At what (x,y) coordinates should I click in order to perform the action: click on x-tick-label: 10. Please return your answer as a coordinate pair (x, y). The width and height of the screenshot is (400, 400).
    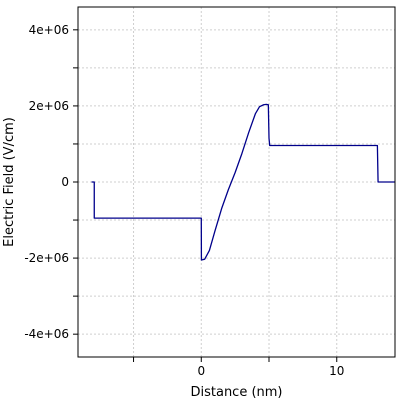
    Looking at the image, I should click on (336, 371).